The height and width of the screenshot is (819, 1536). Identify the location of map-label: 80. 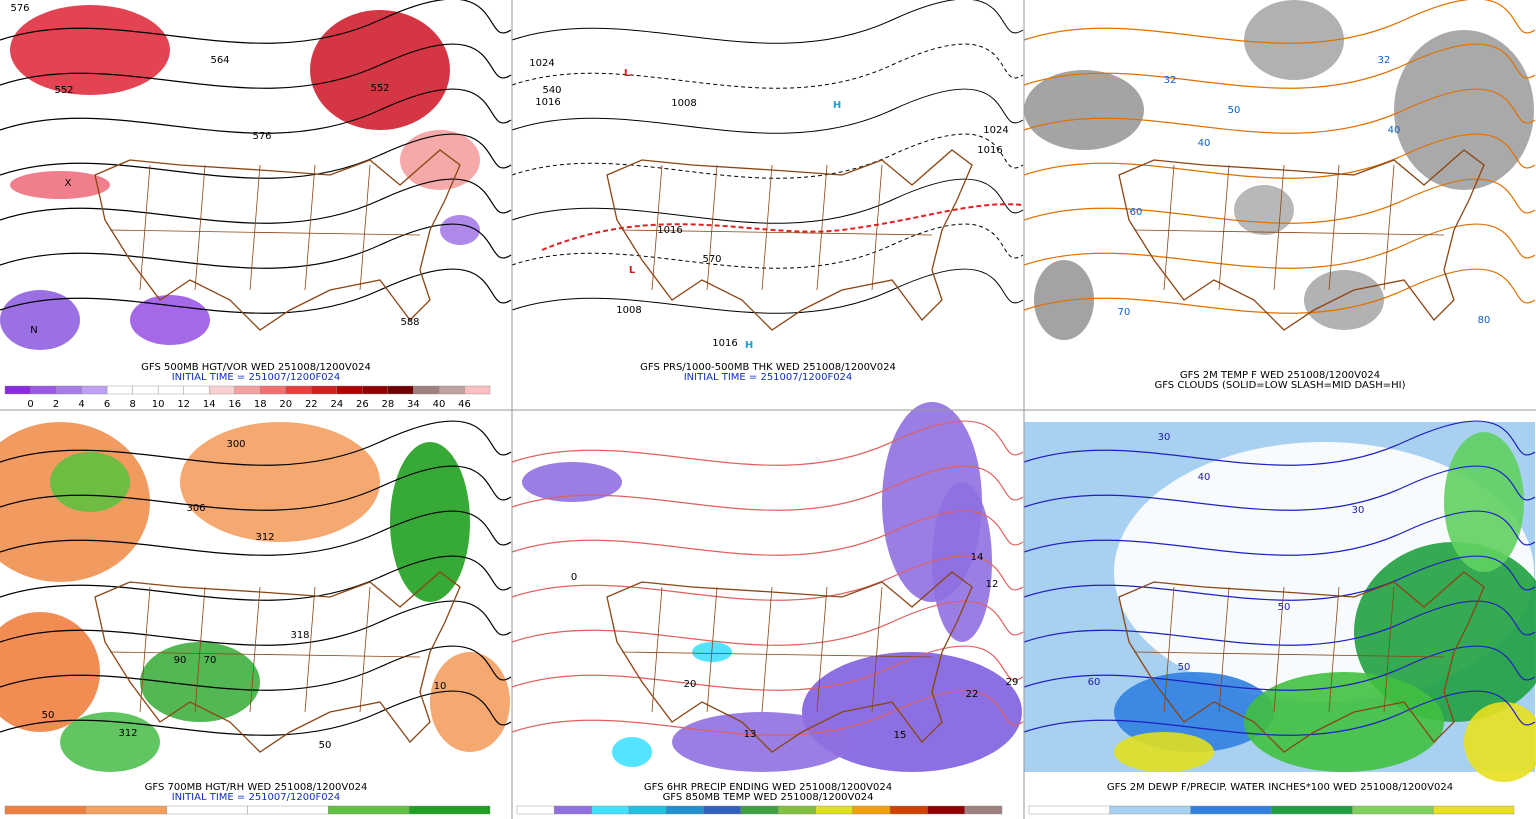
(1484, 320).